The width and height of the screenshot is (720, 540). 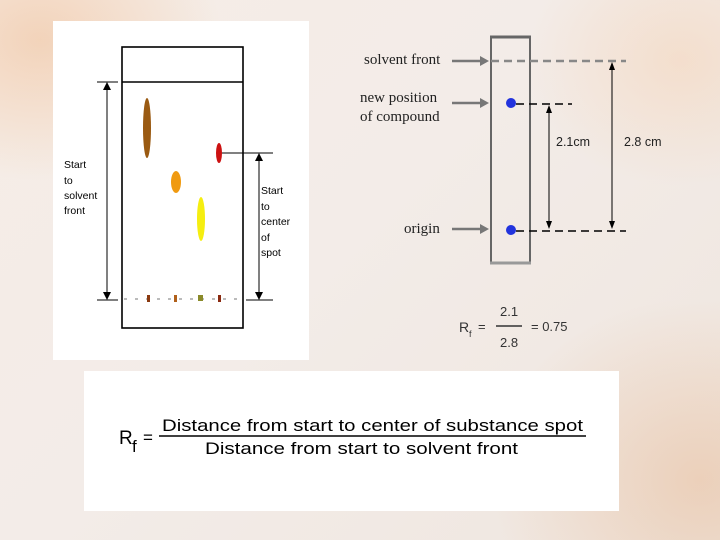 What do you see at coordinates (126, 438) in the screenshot?
I see `formula-rf-symbol: R` at bounding box center [126, 438].